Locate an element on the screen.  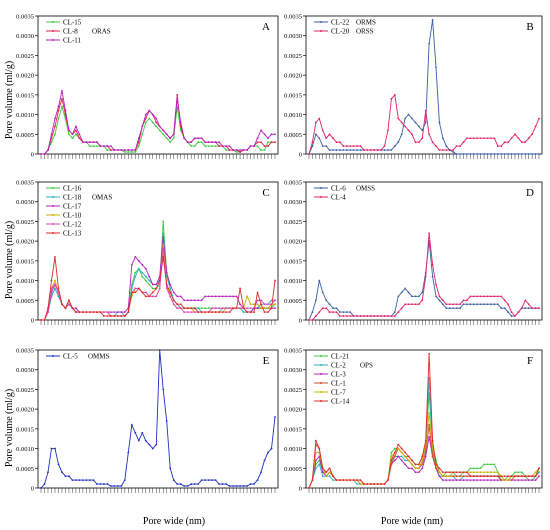
panel-letter: E is located at coordinates (266, 361).